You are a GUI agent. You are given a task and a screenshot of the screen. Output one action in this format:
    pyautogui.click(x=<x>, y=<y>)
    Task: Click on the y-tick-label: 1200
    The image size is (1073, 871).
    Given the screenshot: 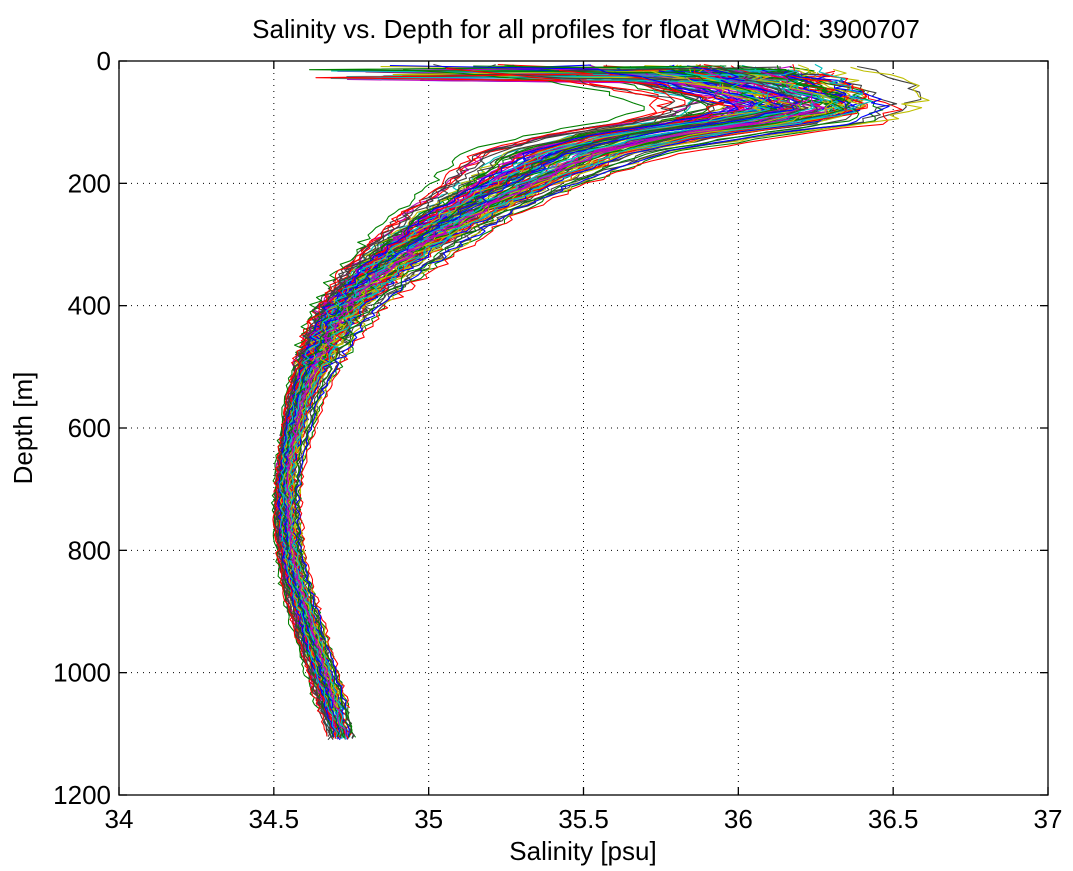 What is the action you would take?
    pyautogui.click(x=82, y=795)
    